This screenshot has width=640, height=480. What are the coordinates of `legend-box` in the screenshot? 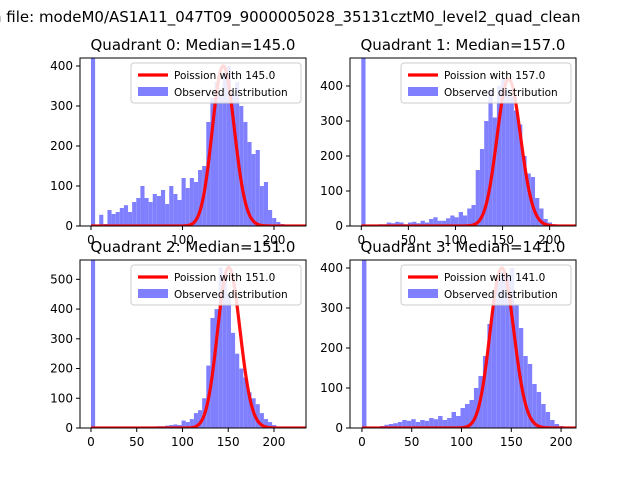 It's located at (216, 285).